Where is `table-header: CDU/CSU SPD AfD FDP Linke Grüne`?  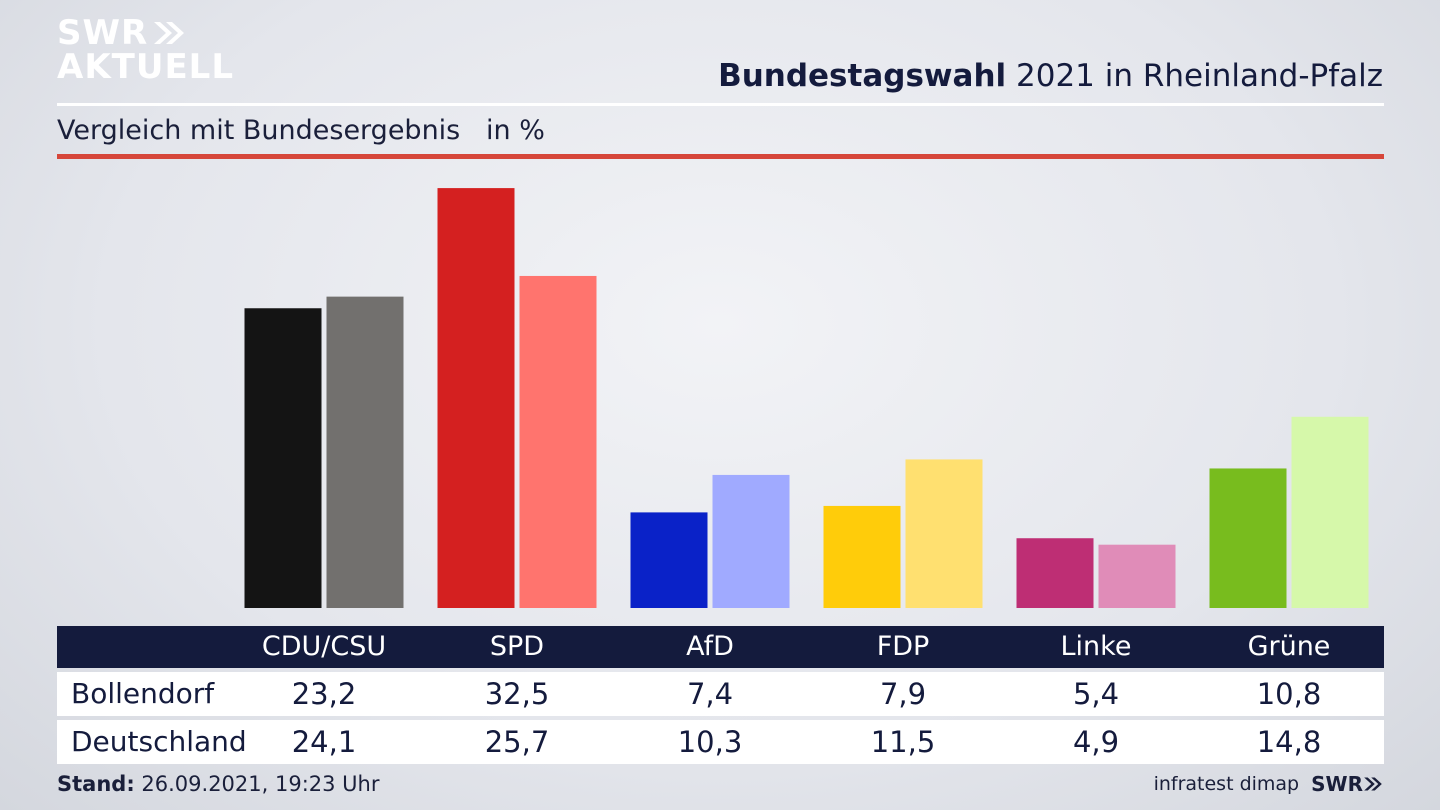 table-header: CDU/CSU SPD AfD FDP Linke Grüne is located at coordinates (720, 647).